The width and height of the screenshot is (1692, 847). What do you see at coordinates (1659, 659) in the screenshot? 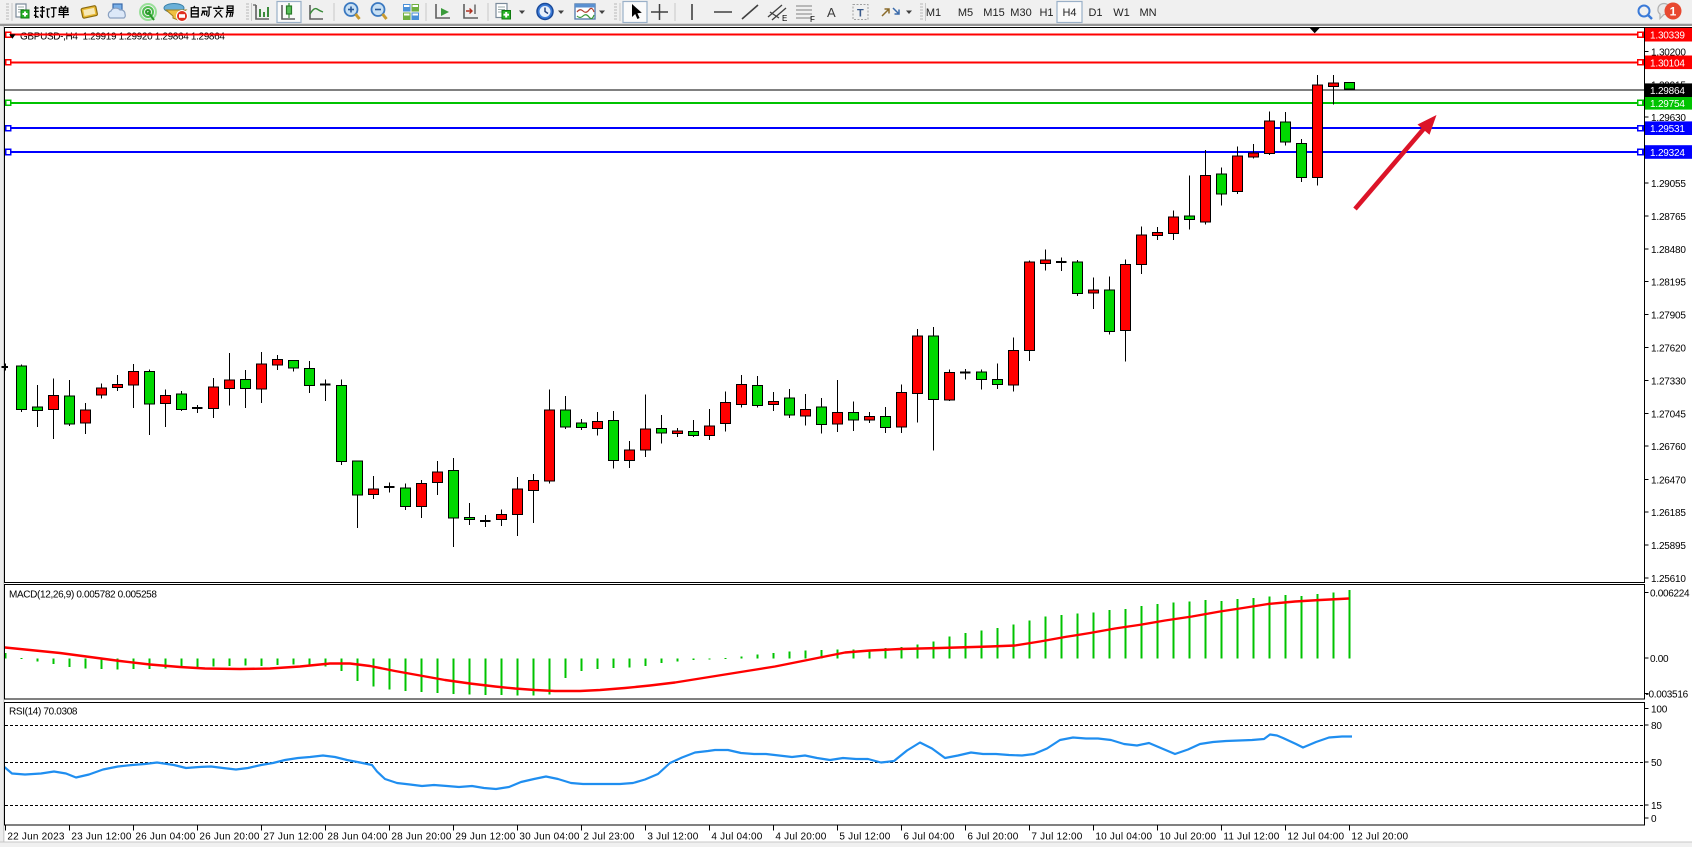
I see `svg-text: 0.00` at bounding box center [1659, 659].